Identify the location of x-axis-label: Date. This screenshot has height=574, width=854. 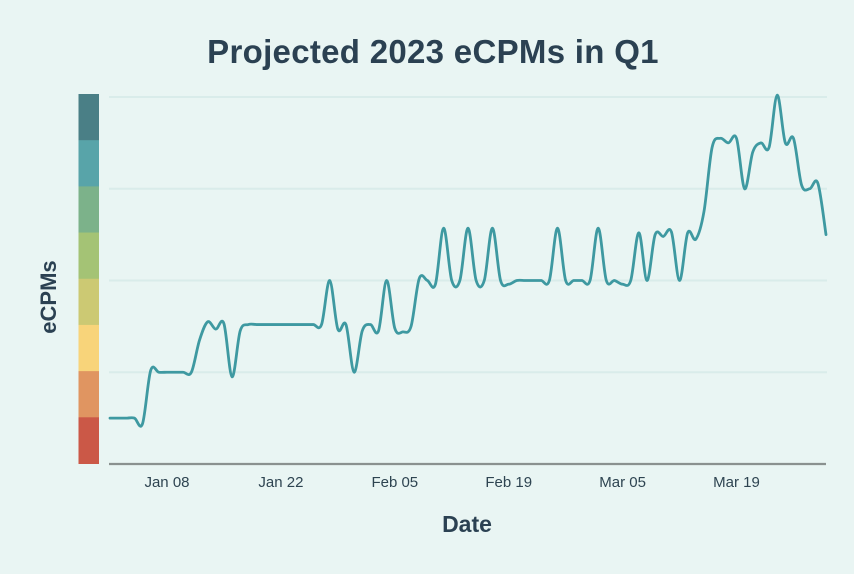
(467, 524).